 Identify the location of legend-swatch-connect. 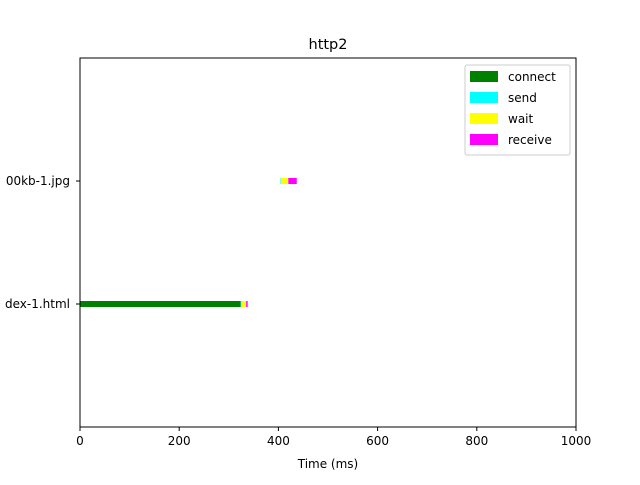
(484, 76).